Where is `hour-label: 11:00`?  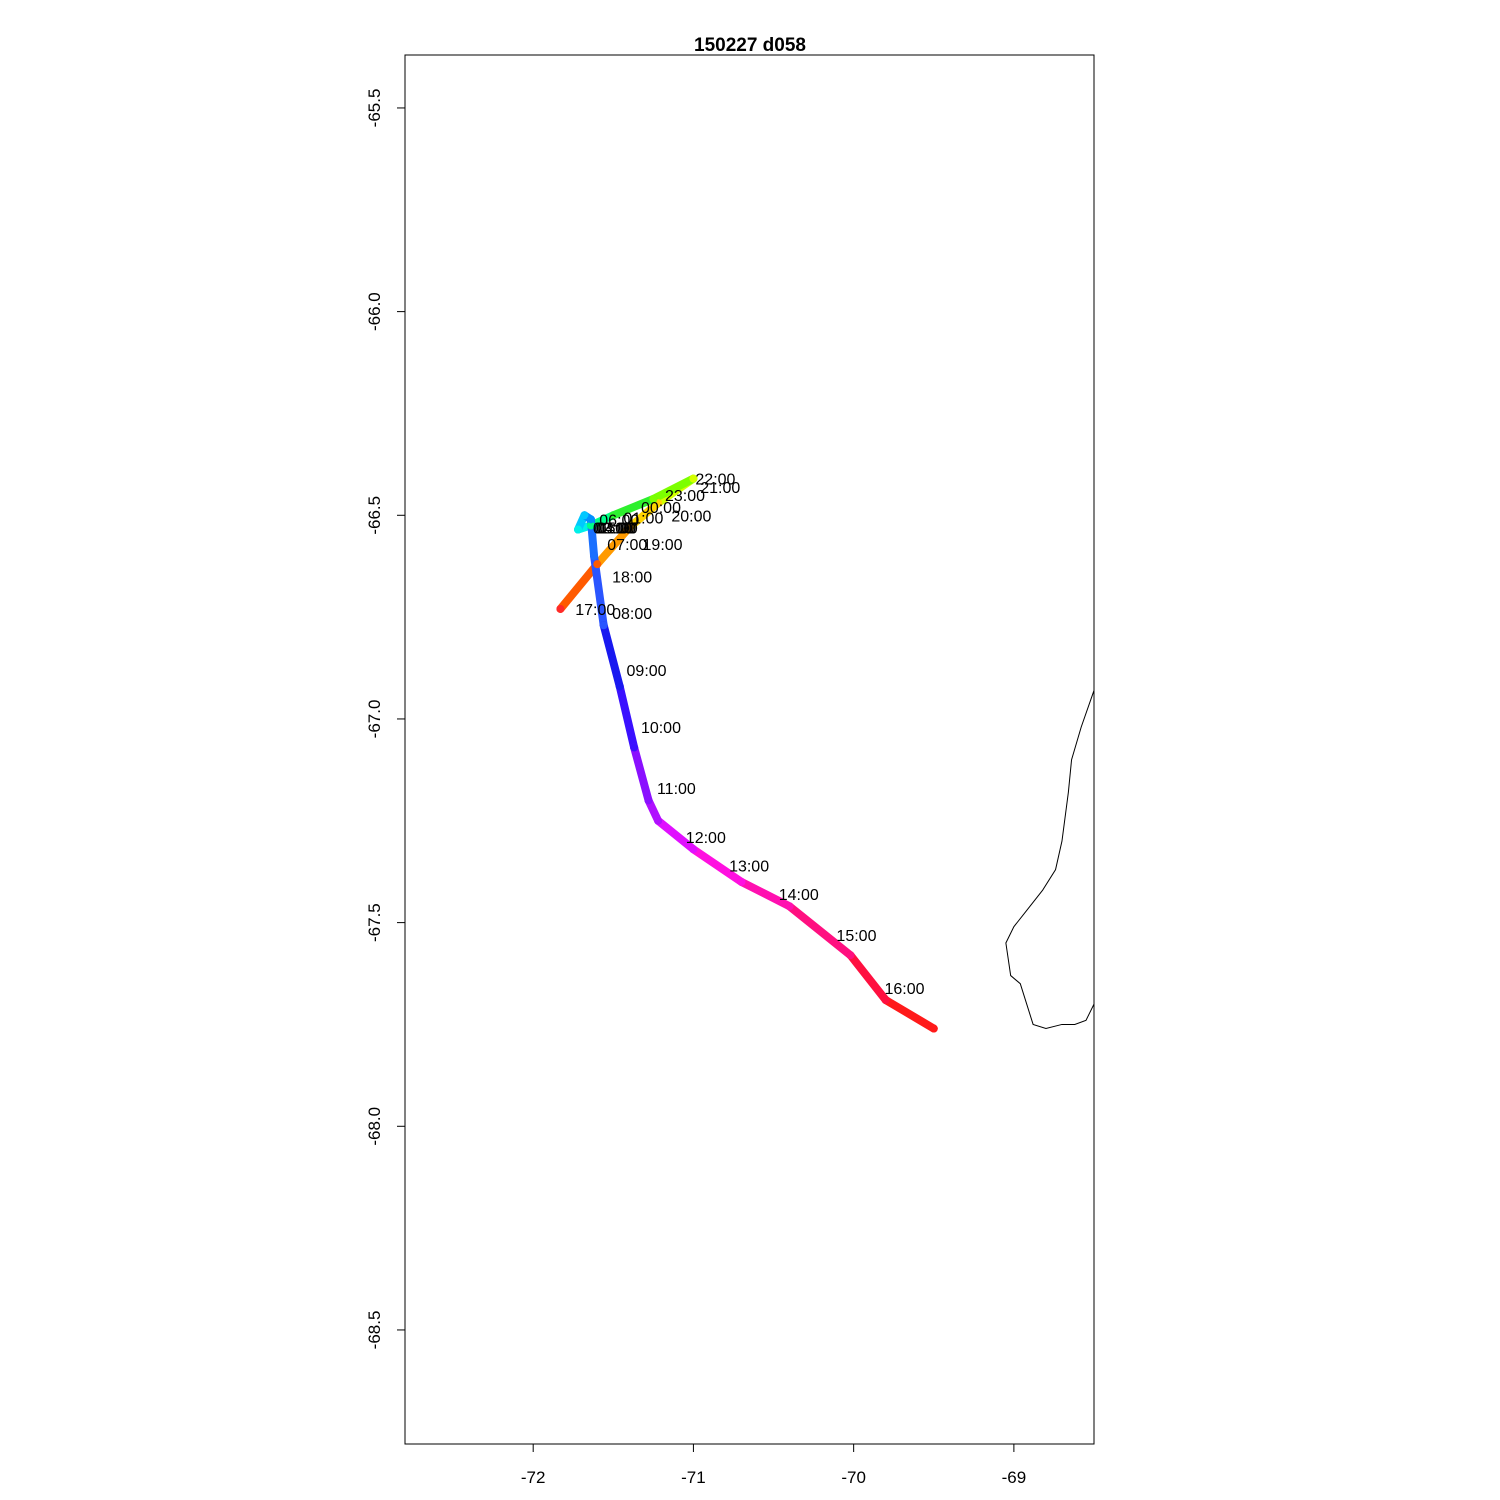 hour-label: 11:00 is located at coordinates (676, 789).